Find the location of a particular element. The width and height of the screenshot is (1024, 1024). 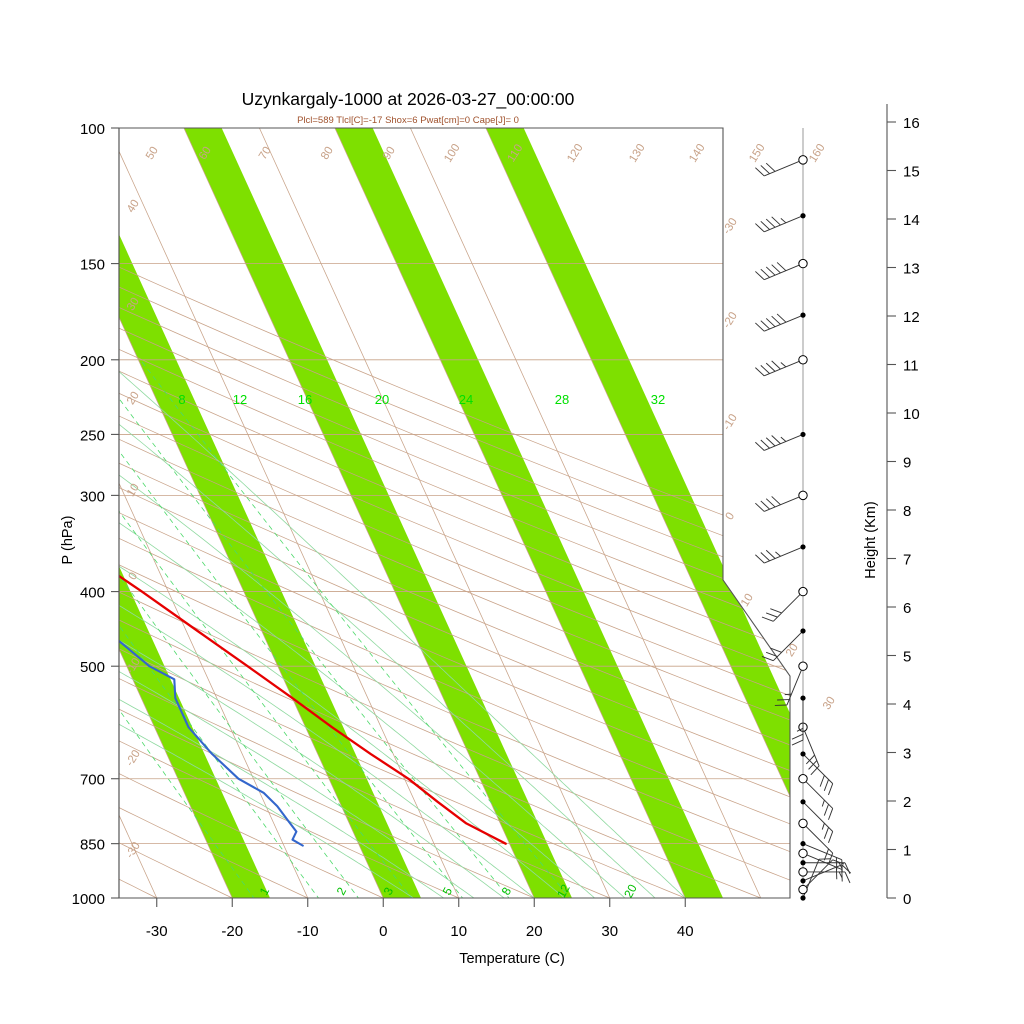

y-tick-label: 100 is located at coordinates (92, 129).